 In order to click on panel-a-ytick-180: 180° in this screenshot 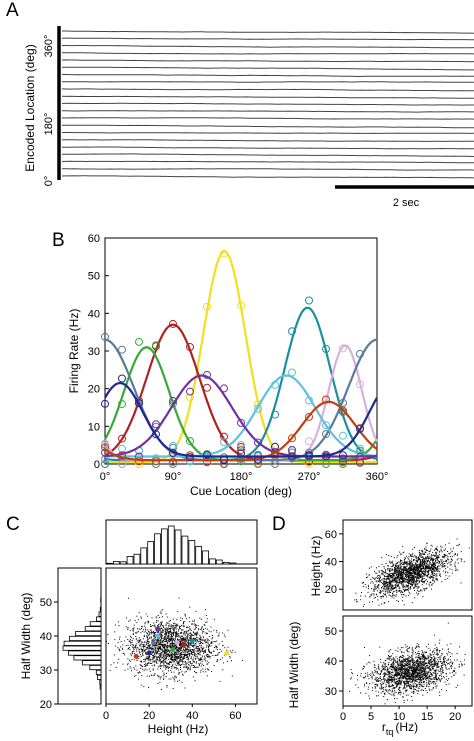, I will do `click(49, 124)`.